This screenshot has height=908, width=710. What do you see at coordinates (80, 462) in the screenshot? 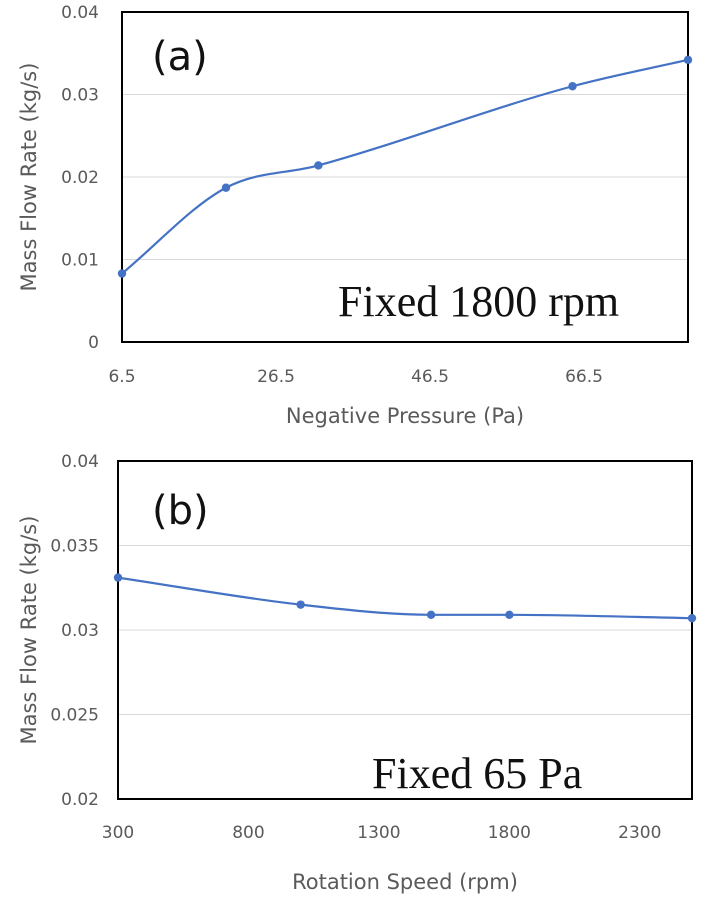
I see `y-tick-label-b-4: 0.04` at bounding box center [80, 462].